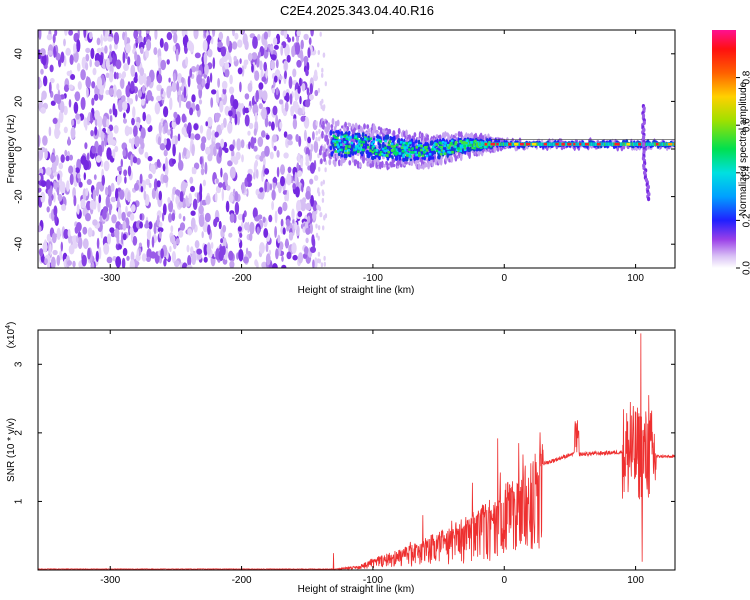 The image size is (750, 600). Describe the element at coordinates (110, 278) in the screenshot. I see `x-tick-label: -300` at that location.